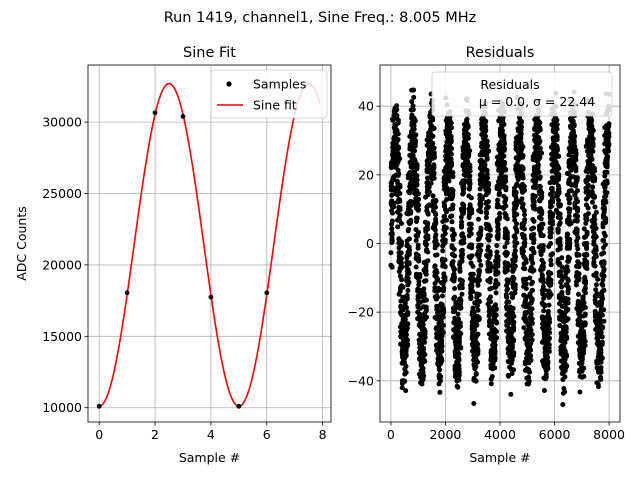 The height and width of the screenshot is (484, 640). Describe the element at coordinates (323, 434) in the screenshot. I see `x-tick-label: 8` at that location.